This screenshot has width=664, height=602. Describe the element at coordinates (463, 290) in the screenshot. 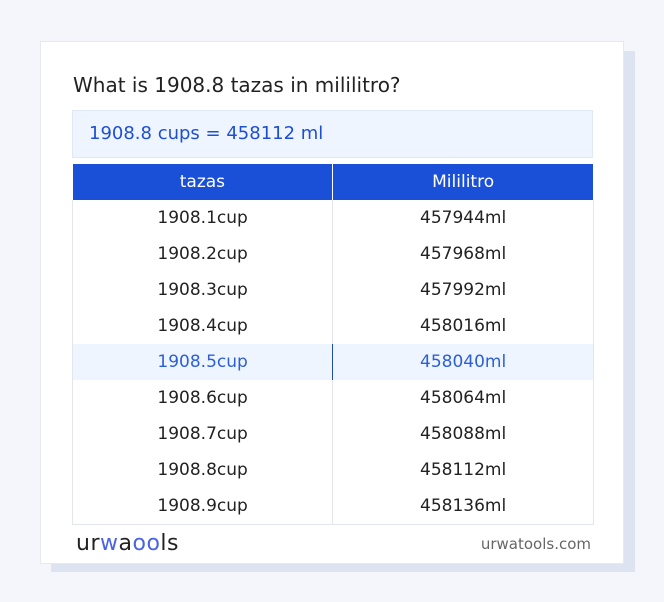

I see `mililitro-cell: 457992ml` at that location.